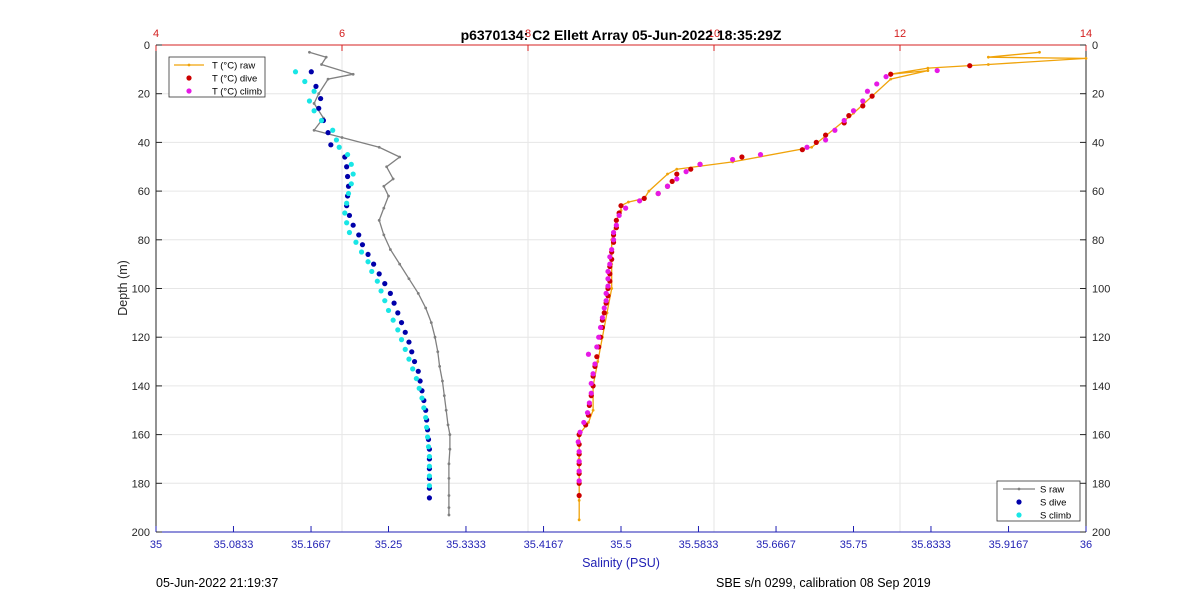 The image size is (1200, 601). What do you see at coordinates (156, 545) in the screenshot?
I see `bottom-tick-label: 35` at bounding box center [156, 545].